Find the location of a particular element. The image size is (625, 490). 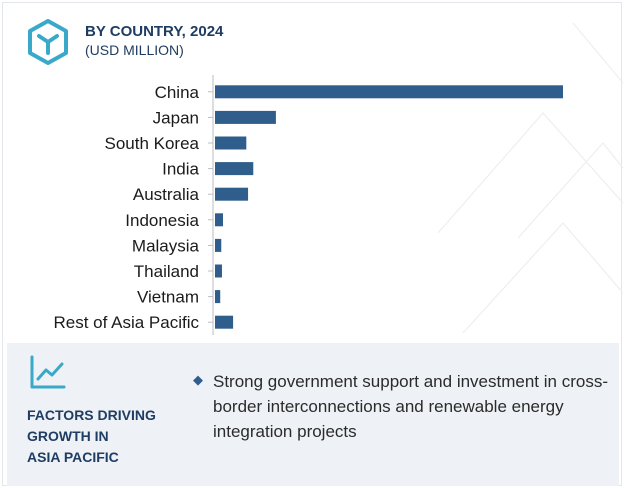

category-label: South Korea is located at coordinates (151, 143).